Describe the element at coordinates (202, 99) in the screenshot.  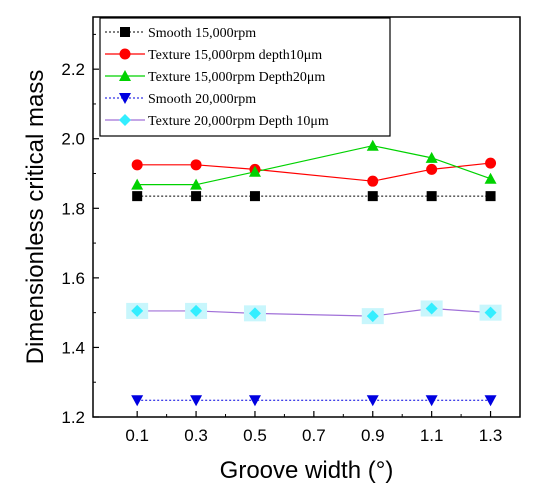
I see `legend-label: Smooth 20,000rpm` at that location.